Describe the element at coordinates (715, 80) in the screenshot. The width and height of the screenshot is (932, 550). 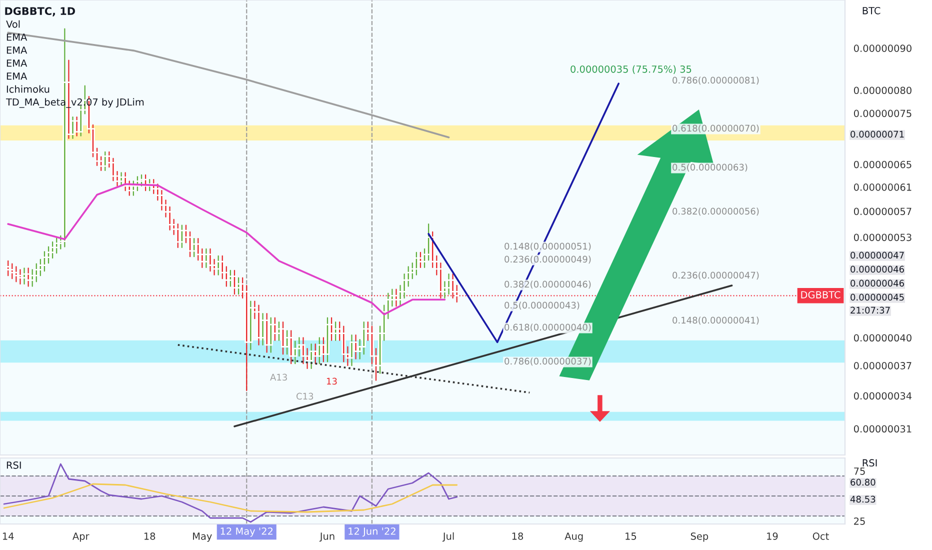
I see `annotation: 0.786(0.00000081)` at that location.